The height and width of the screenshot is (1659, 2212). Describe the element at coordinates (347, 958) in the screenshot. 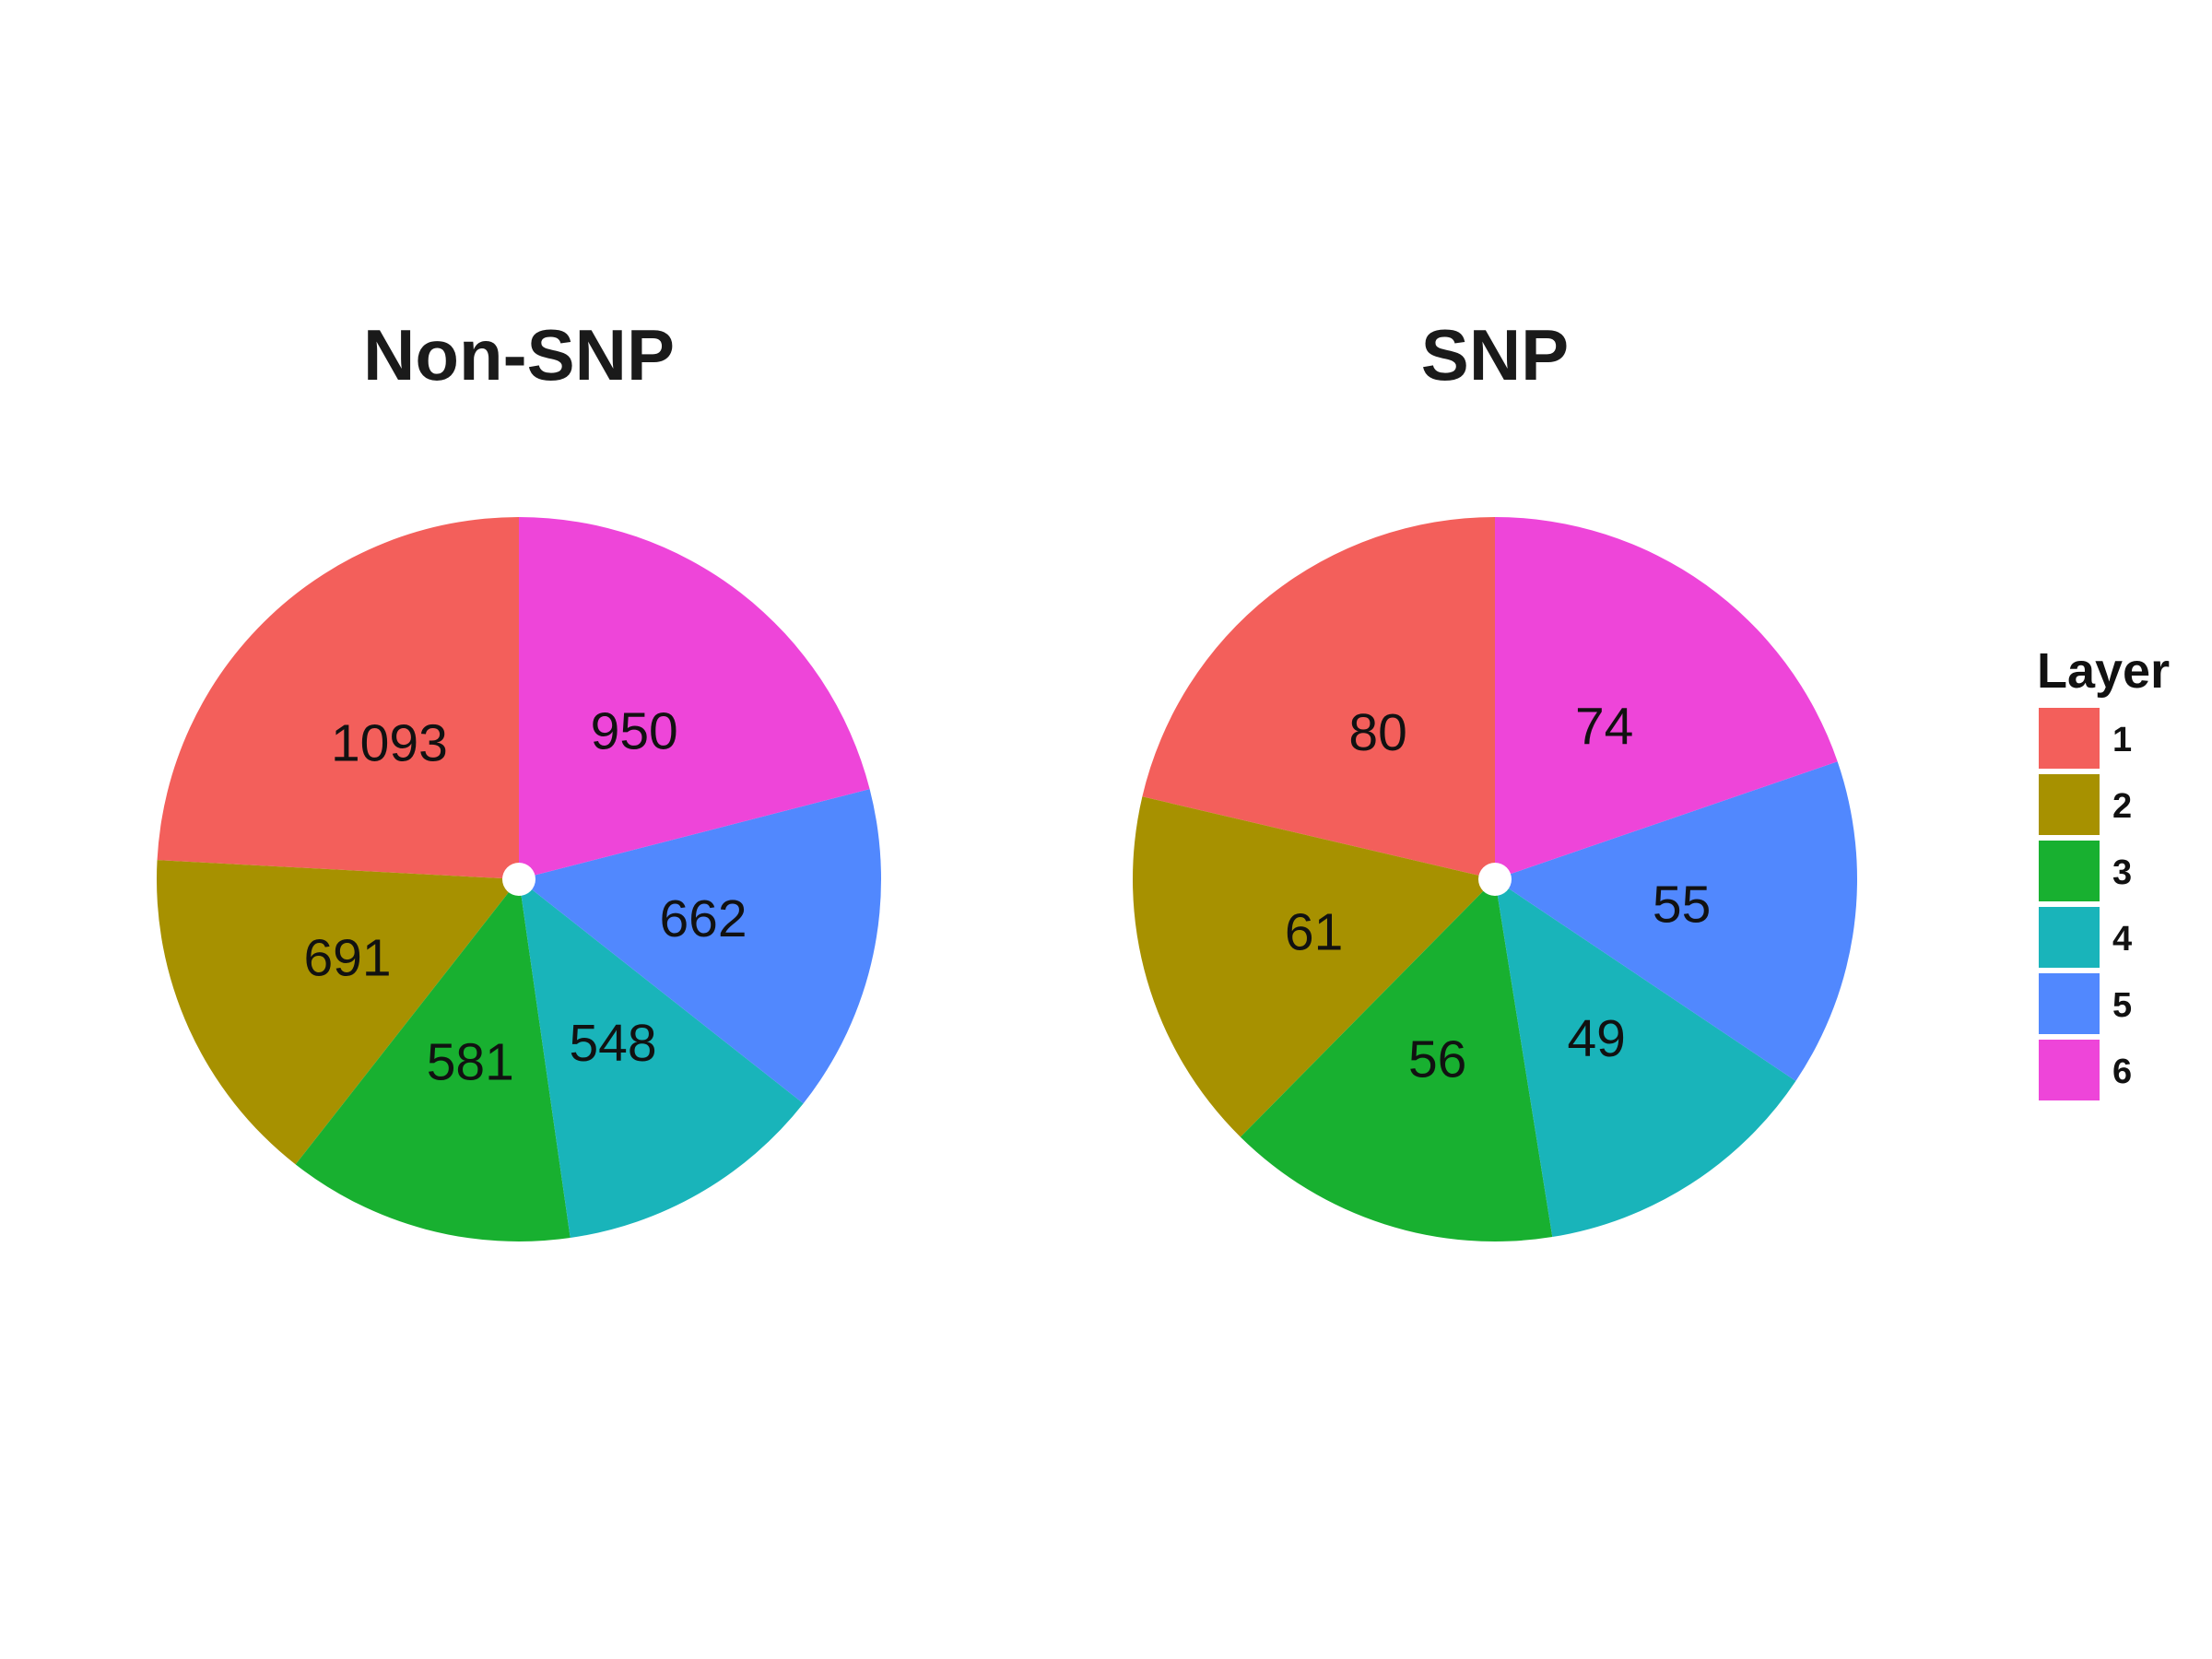

I see `slice-value-label: 691` at that location.